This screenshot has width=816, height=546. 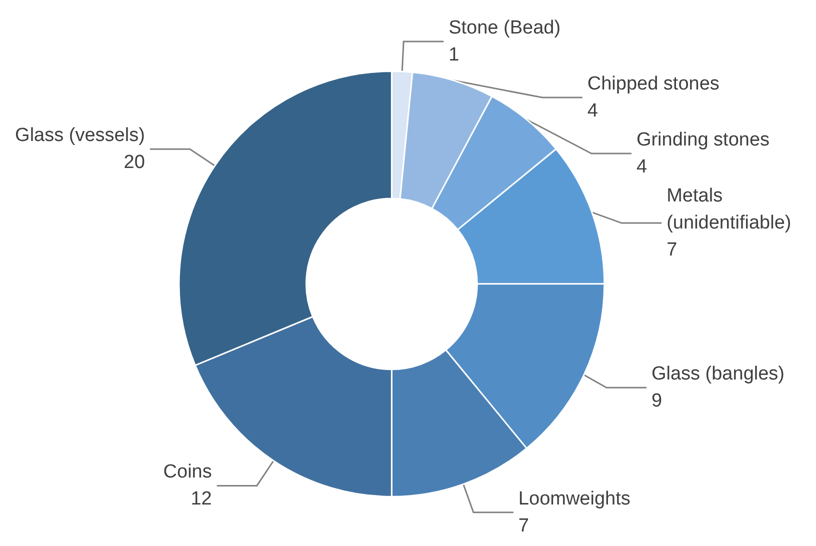 I want to click on slice-label: Loomweights, so click(x=574, y=499).